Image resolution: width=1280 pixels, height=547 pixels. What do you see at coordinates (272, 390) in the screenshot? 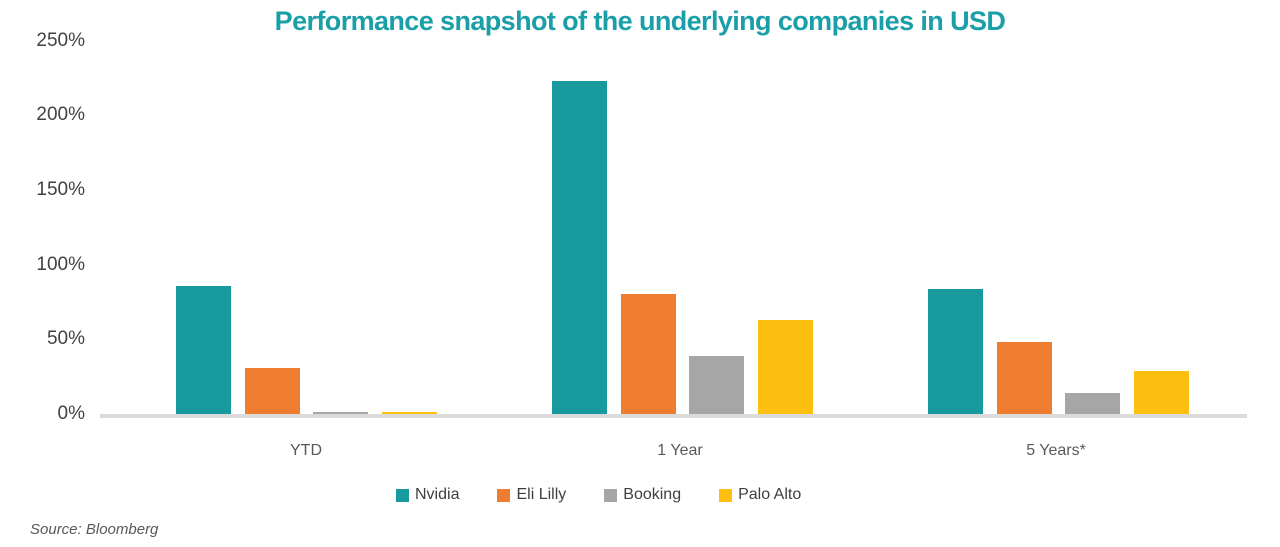
I see `bar-eli-lilly-ytd` at bounding box center [272, 390].